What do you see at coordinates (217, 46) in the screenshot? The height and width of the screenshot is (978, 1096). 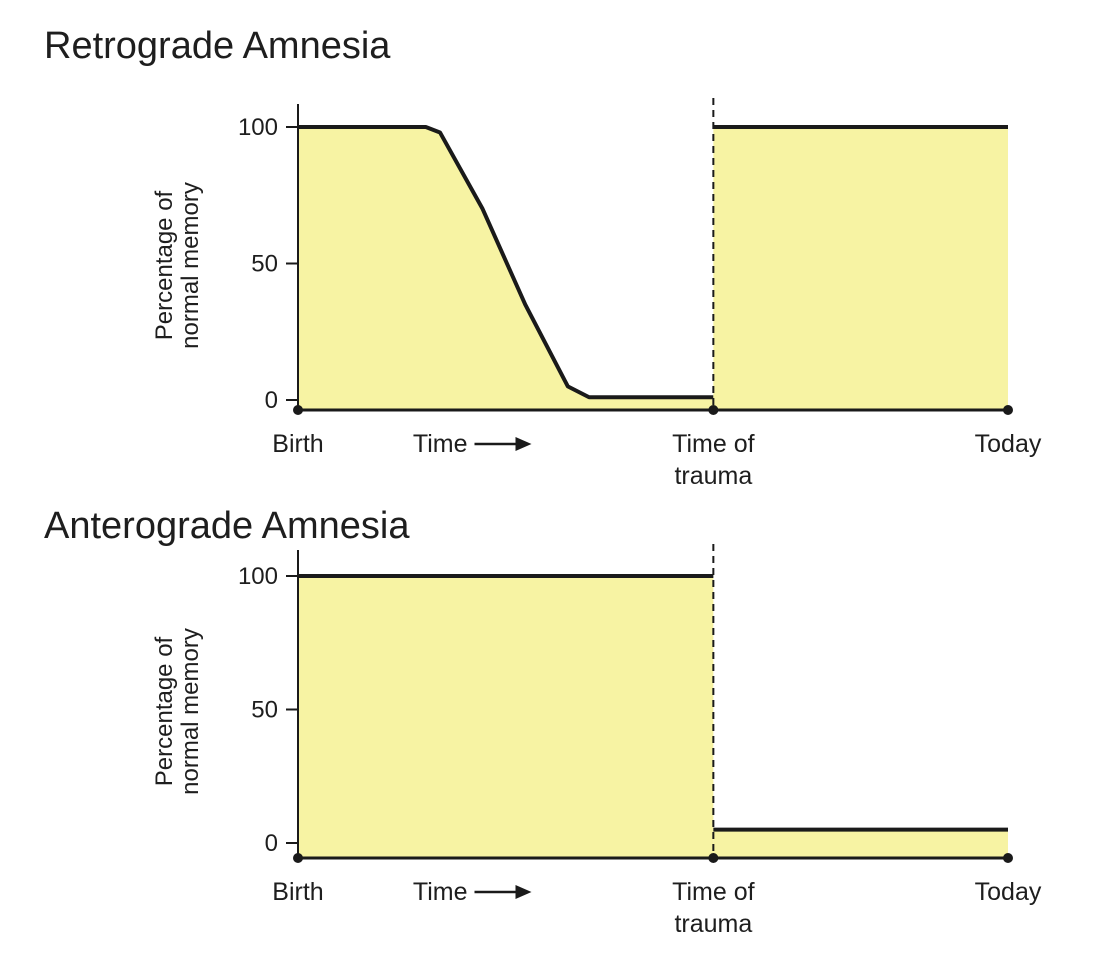 I see `chart-title: Retrograde Amnesia` at bounding box center [217, 46].